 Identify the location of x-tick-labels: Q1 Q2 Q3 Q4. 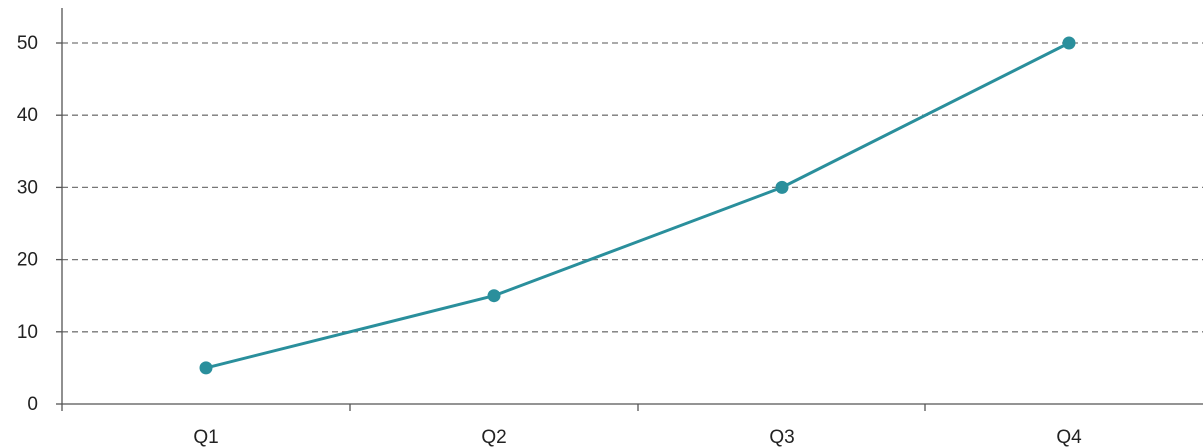
(637, 437).